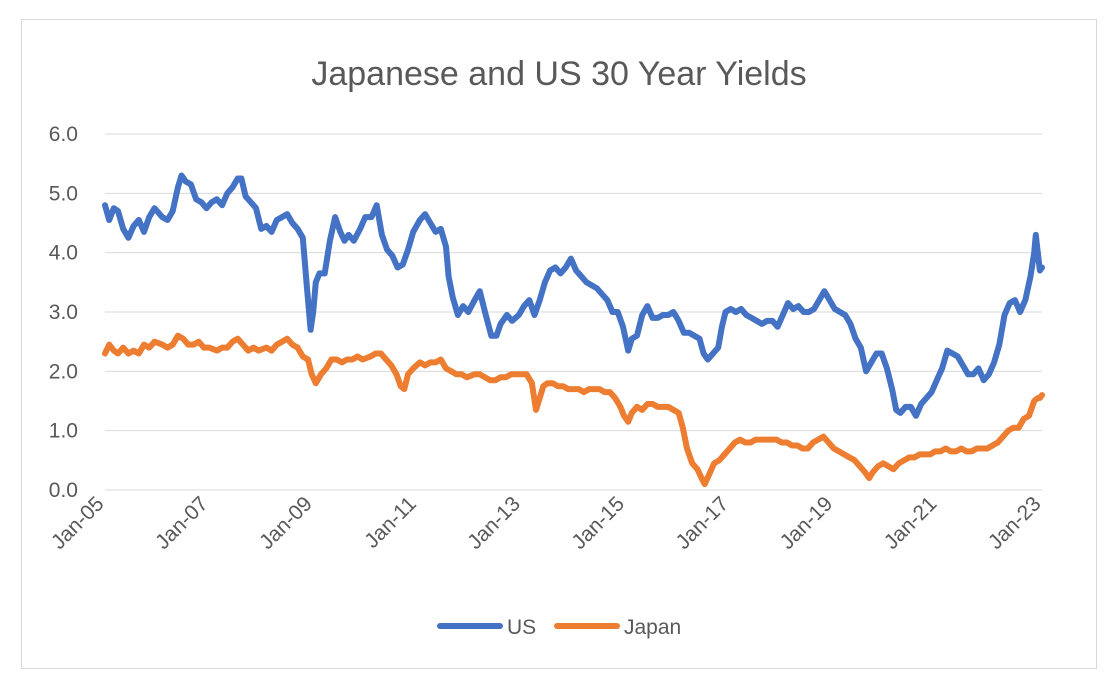 This screenshot has height=694, width=1118. What do you see at coordinates (911, 523) in the screenshot?
I see `x-tick-label: Jan-21` at bounding box center [911, 523].